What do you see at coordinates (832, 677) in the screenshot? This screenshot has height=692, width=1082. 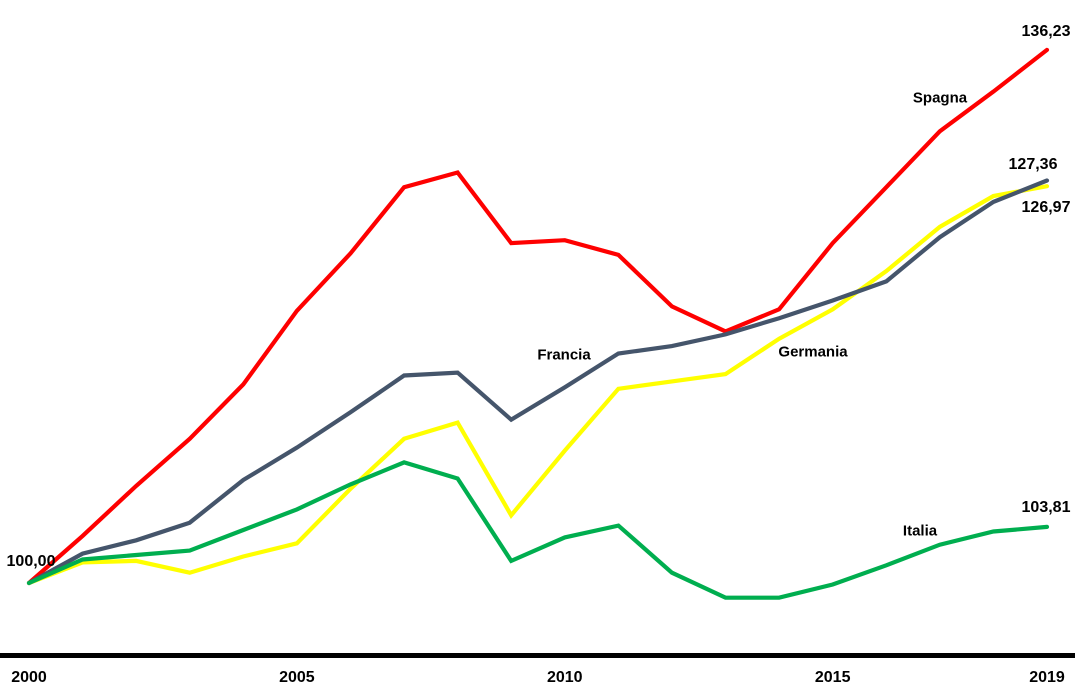 I see `x-tick-2015: 2015` at bounding box center [832, 677].